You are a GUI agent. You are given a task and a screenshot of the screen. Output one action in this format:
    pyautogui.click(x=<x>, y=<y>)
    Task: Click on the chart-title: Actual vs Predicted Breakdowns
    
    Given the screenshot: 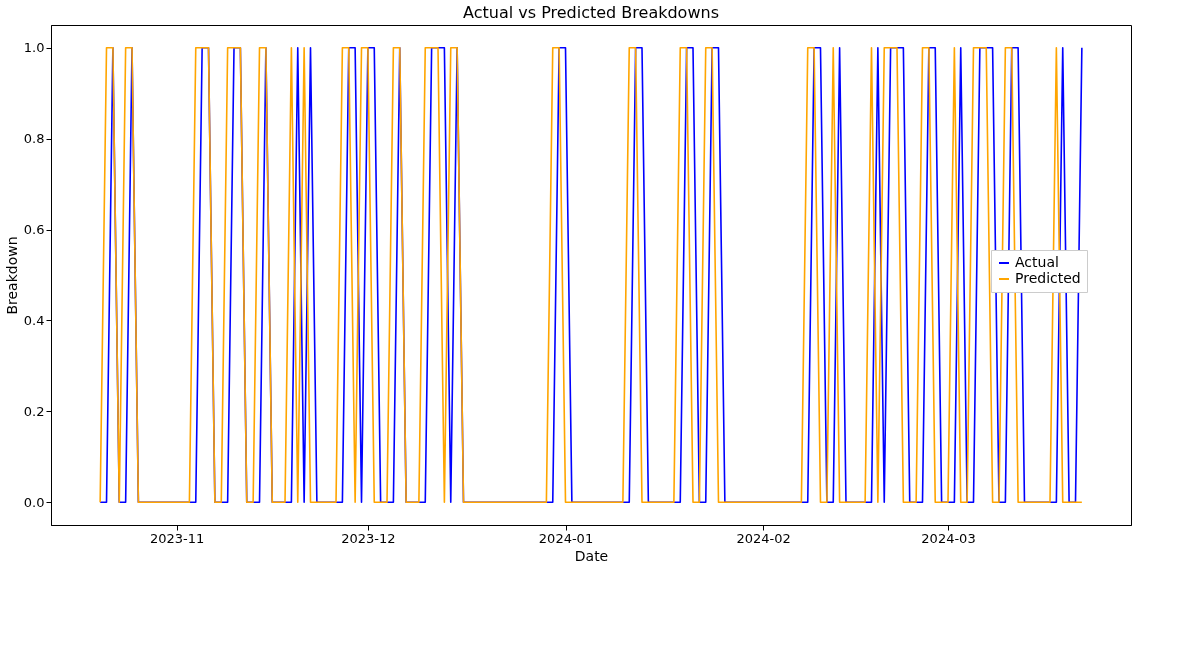 What is the action you would take?
    pyautogui.click(x=591, y=12)
    